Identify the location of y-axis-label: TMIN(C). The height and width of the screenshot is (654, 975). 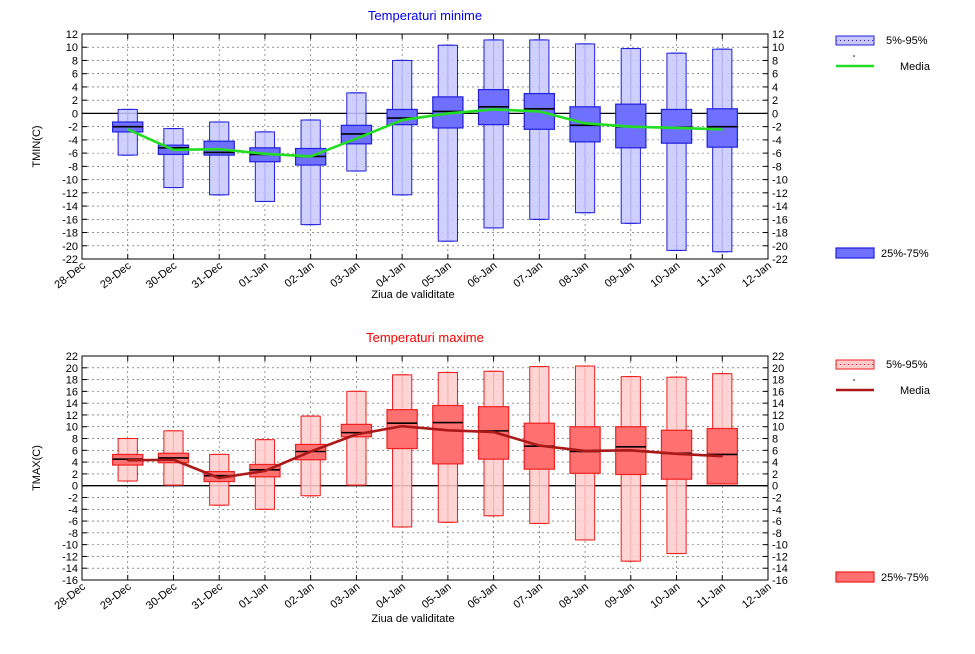
(37, 146).